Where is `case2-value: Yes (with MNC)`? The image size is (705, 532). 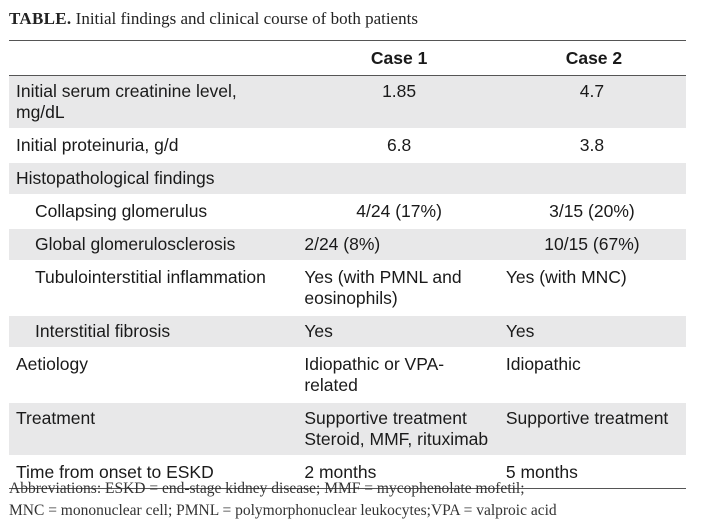 case2-value: Yes (with MNC) is located at coordinates (566, 277).